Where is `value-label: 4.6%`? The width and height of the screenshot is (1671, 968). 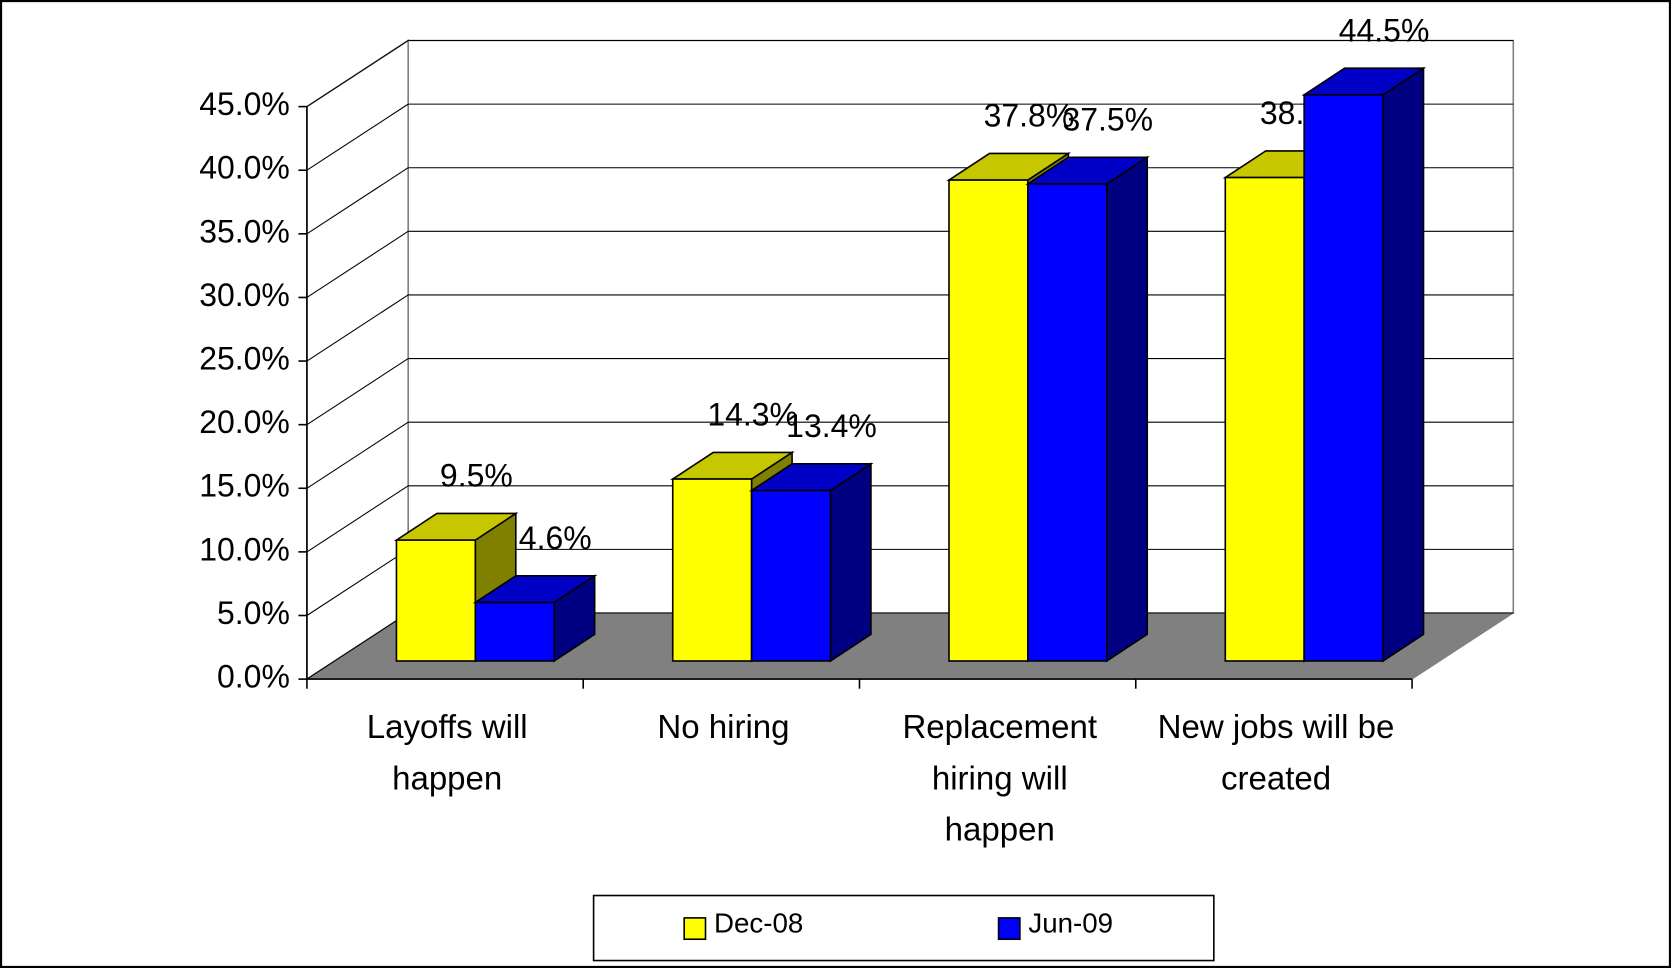 value-label: 4.6% is located at coordinates (555, 538).